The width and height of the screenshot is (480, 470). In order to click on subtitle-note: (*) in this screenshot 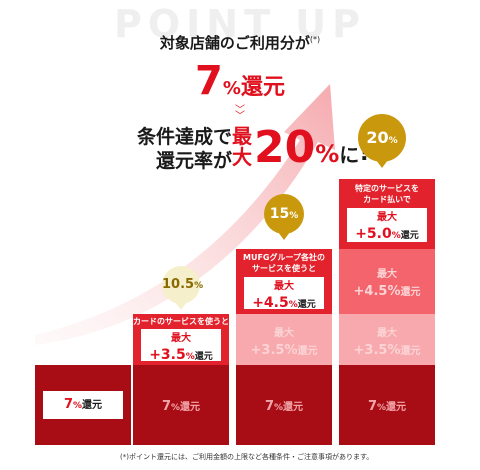, I will do `click(315, 39)`.